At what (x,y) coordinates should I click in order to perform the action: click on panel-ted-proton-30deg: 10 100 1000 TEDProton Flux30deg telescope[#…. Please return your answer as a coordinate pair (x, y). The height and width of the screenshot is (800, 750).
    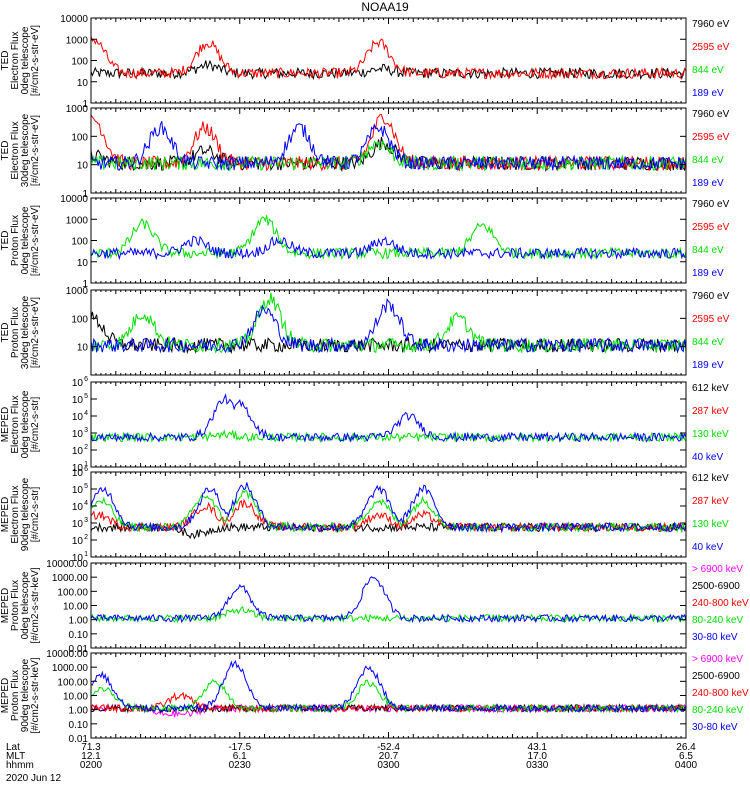
    Looking at the image, I should click on (365, 331).